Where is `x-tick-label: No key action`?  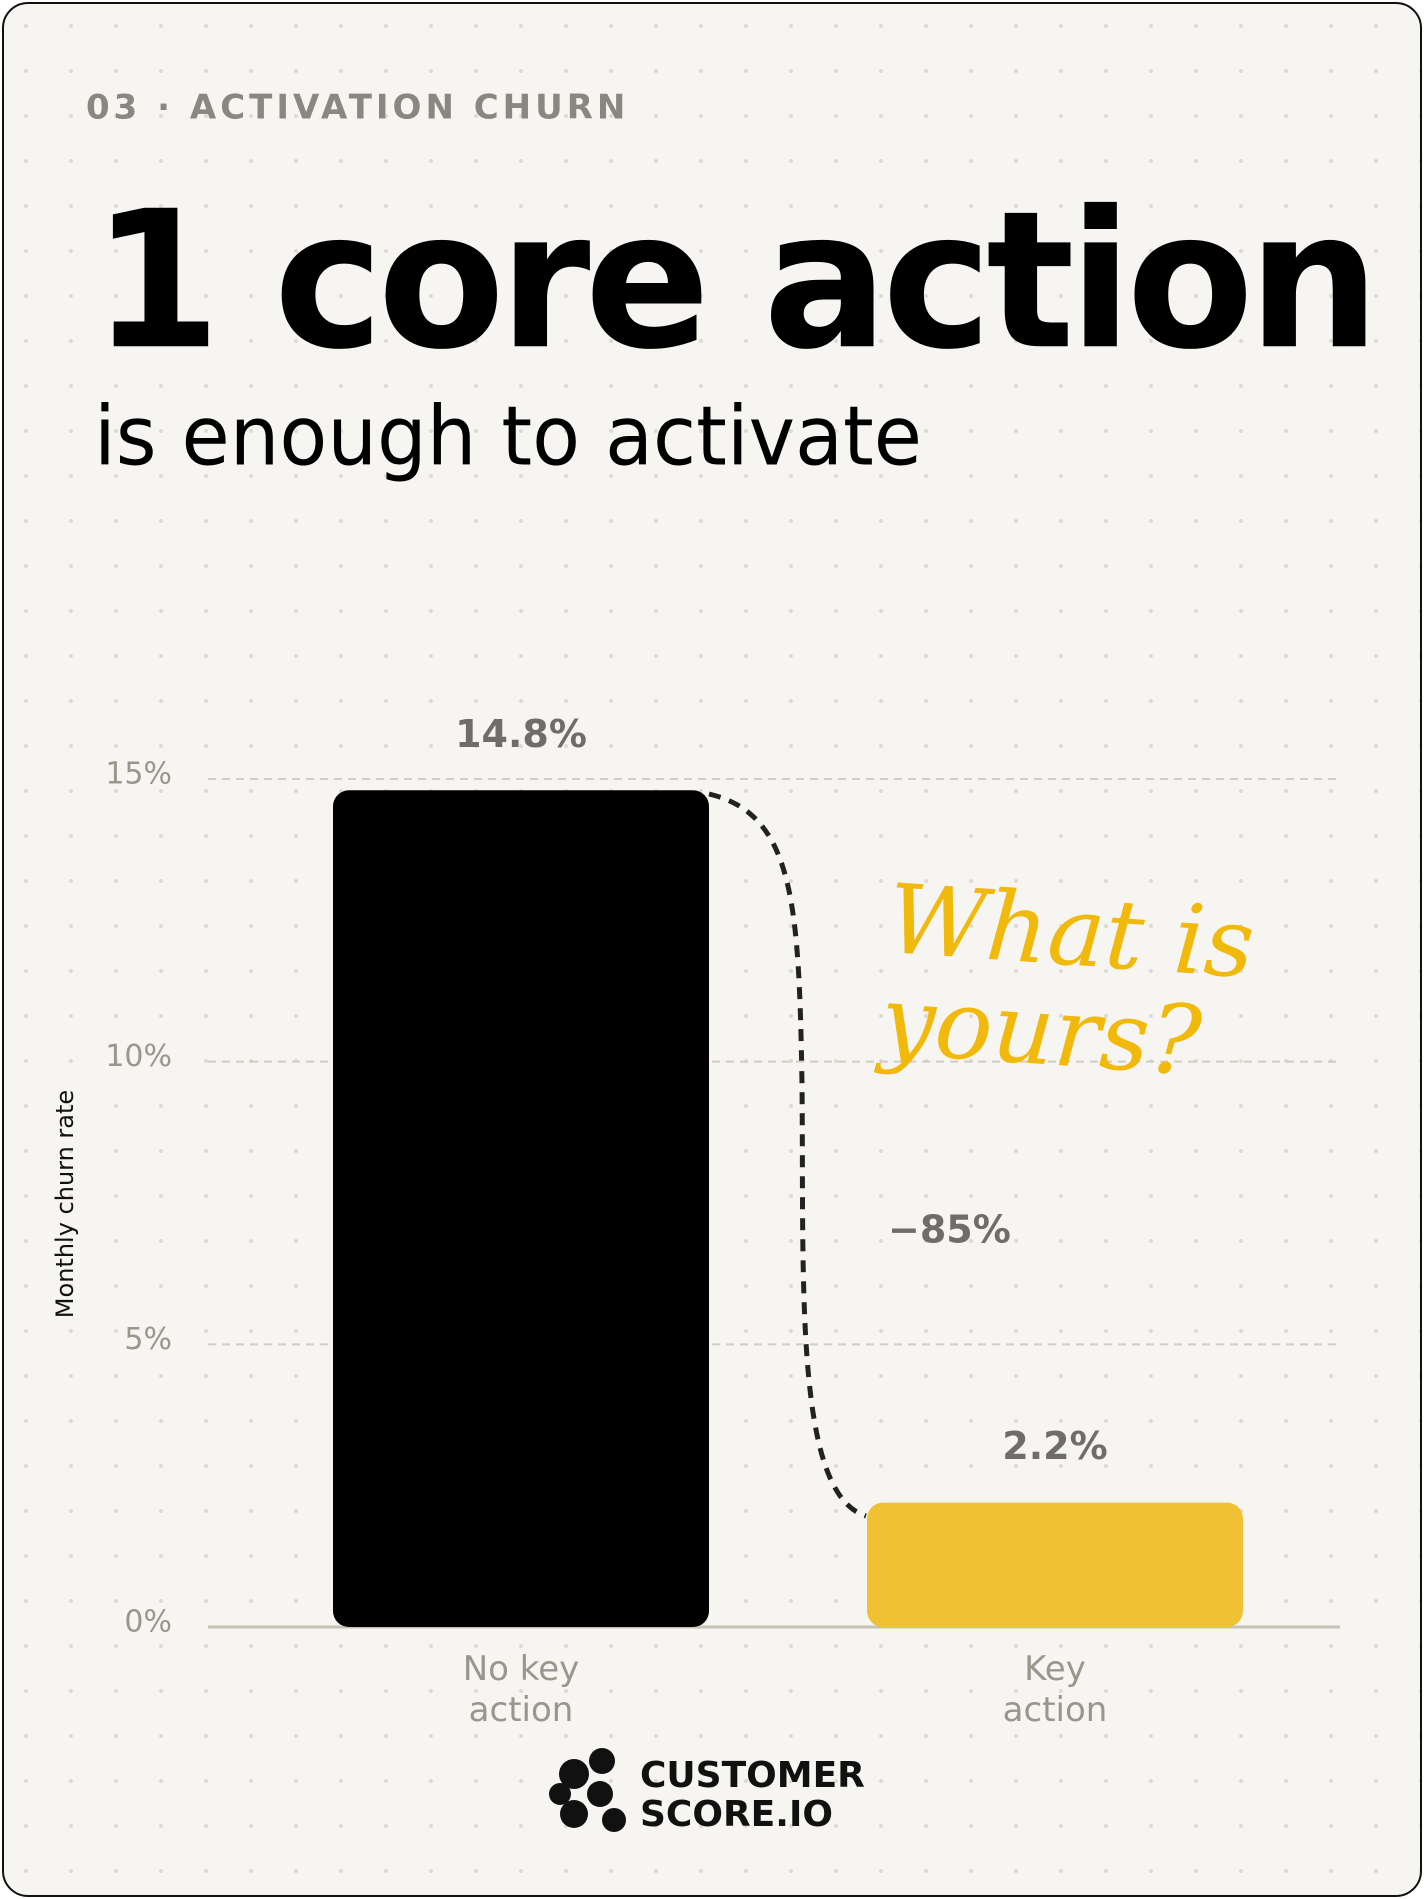 x-tick-label: No key action is located at coordinates (521, 1689).